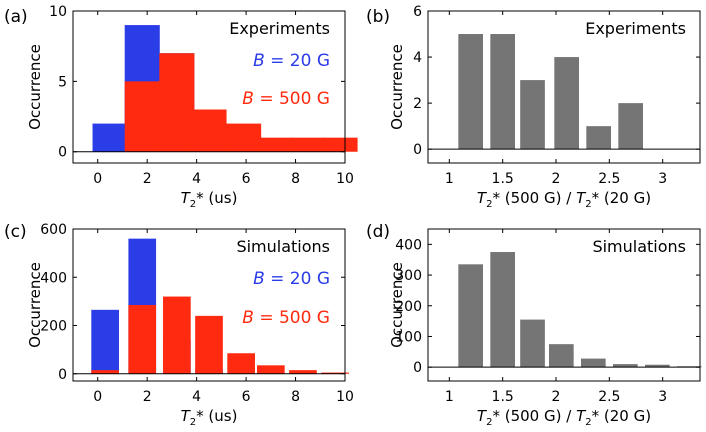  I want to click on y-tick-label: 5, so click(62, 82).